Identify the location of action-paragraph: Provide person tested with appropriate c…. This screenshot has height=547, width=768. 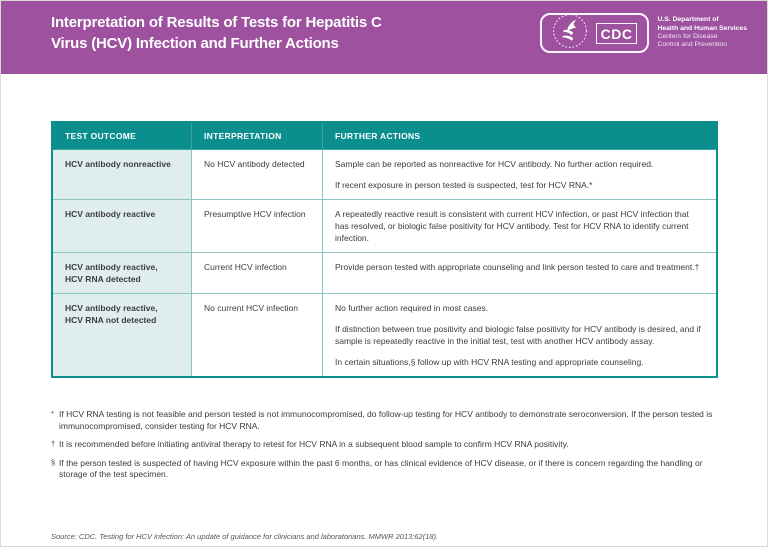
(517, 267).